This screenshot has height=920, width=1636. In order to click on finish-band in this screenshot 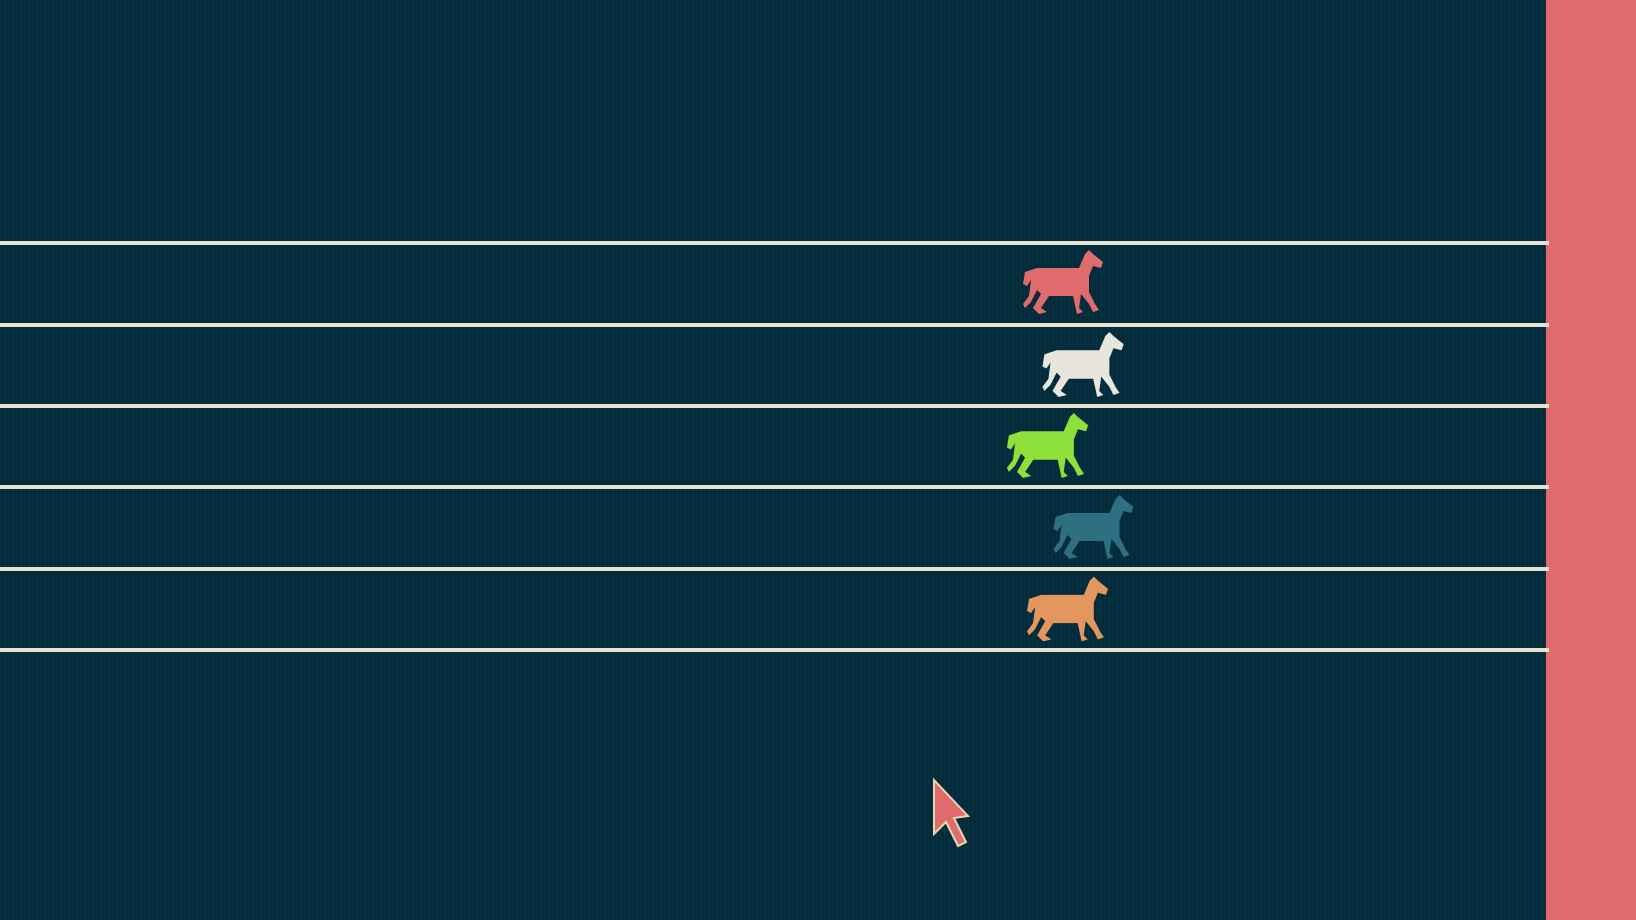, I will do `click(1591, 460)`.